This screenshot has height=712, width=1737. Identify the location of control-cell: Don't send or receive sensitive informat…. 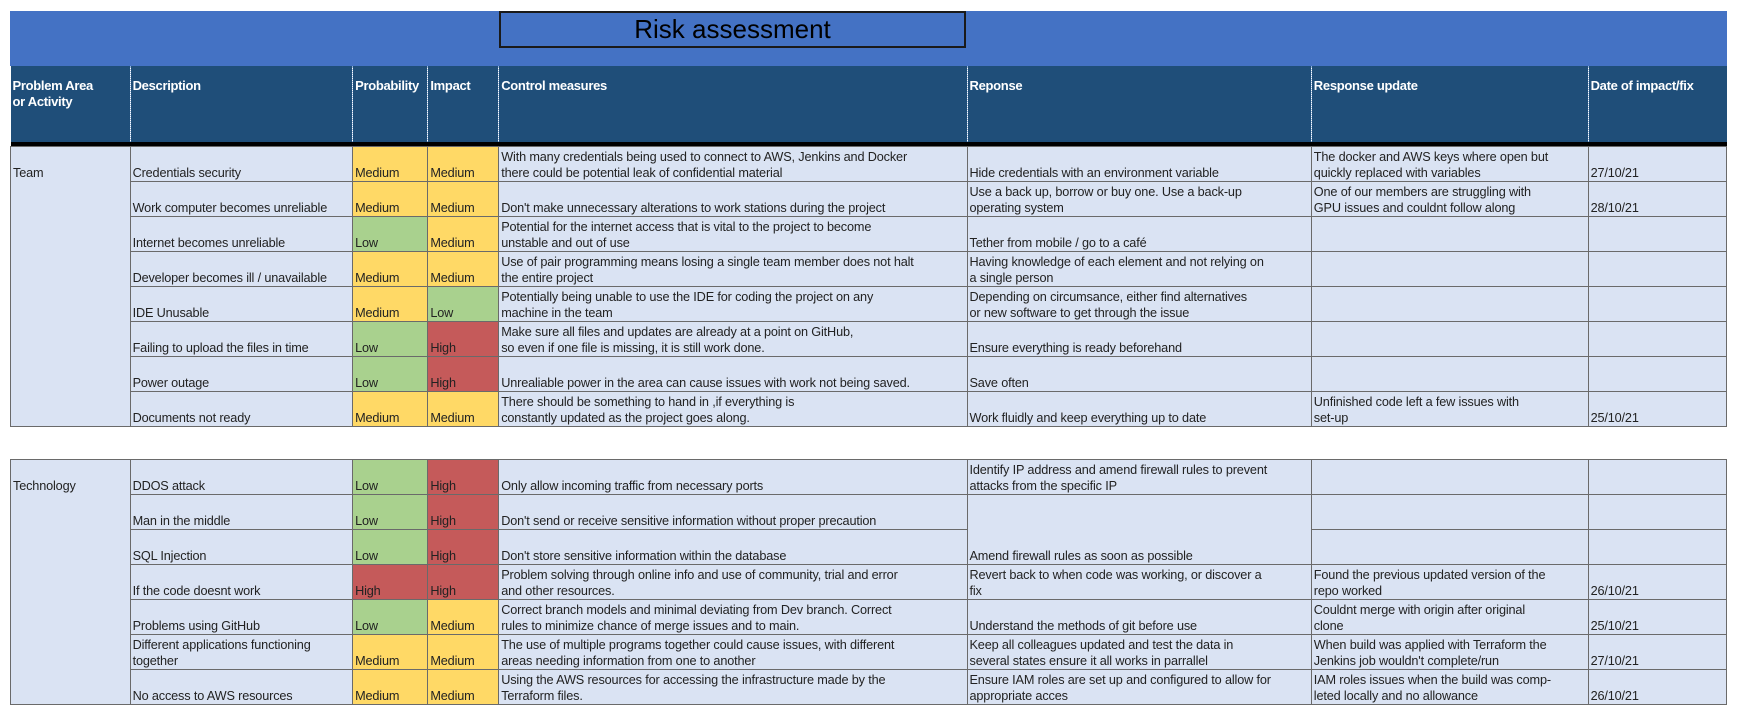
(733, 512).